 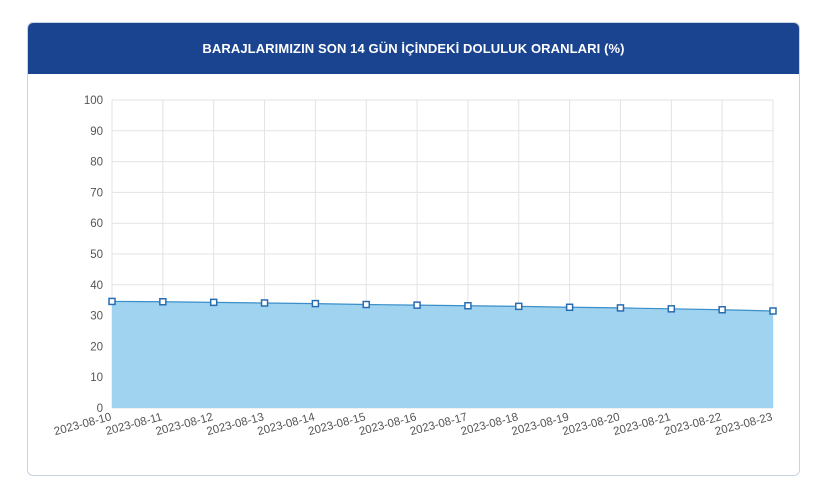 What do you see at coordinates (642, 424) in the screenshot?
I see `x-tick-label: 2023-08-21` at bounding box center [642, 424].